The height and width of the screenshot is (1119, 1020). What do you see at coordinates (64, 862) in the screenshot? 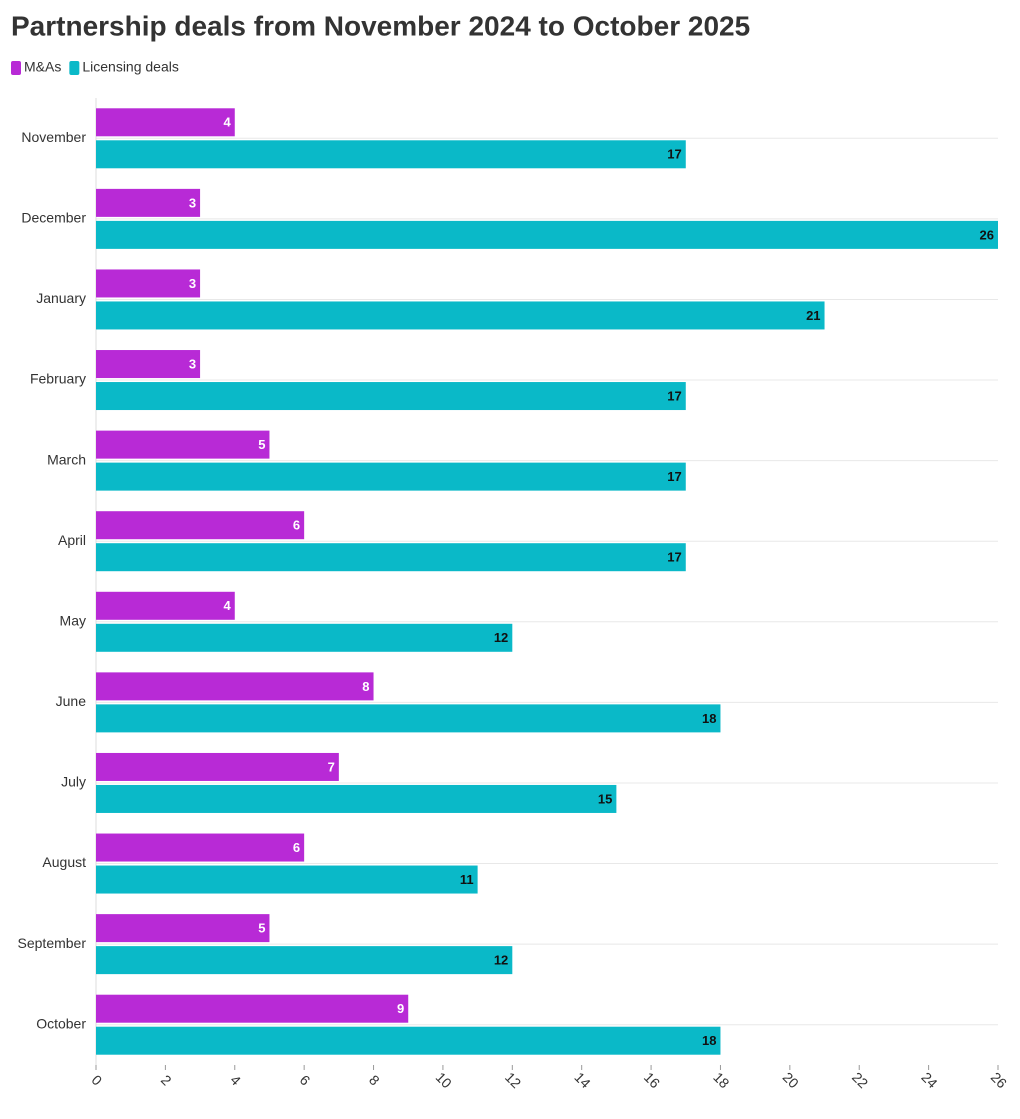
I see `y-tick-label: August` at bounding box center [64, 862].